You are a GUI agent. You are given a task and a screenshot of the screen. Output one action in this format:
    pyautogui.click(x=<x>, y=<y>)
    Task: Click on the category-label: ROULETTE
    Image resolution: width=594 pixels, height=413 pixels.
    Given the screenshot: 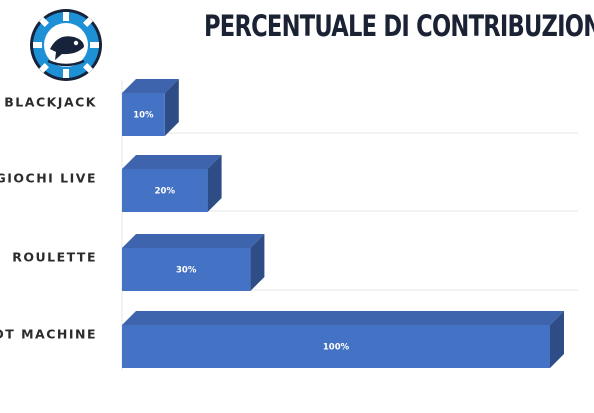 What is the action you would take?
    pyautogui.click(x=54, y=257)
    